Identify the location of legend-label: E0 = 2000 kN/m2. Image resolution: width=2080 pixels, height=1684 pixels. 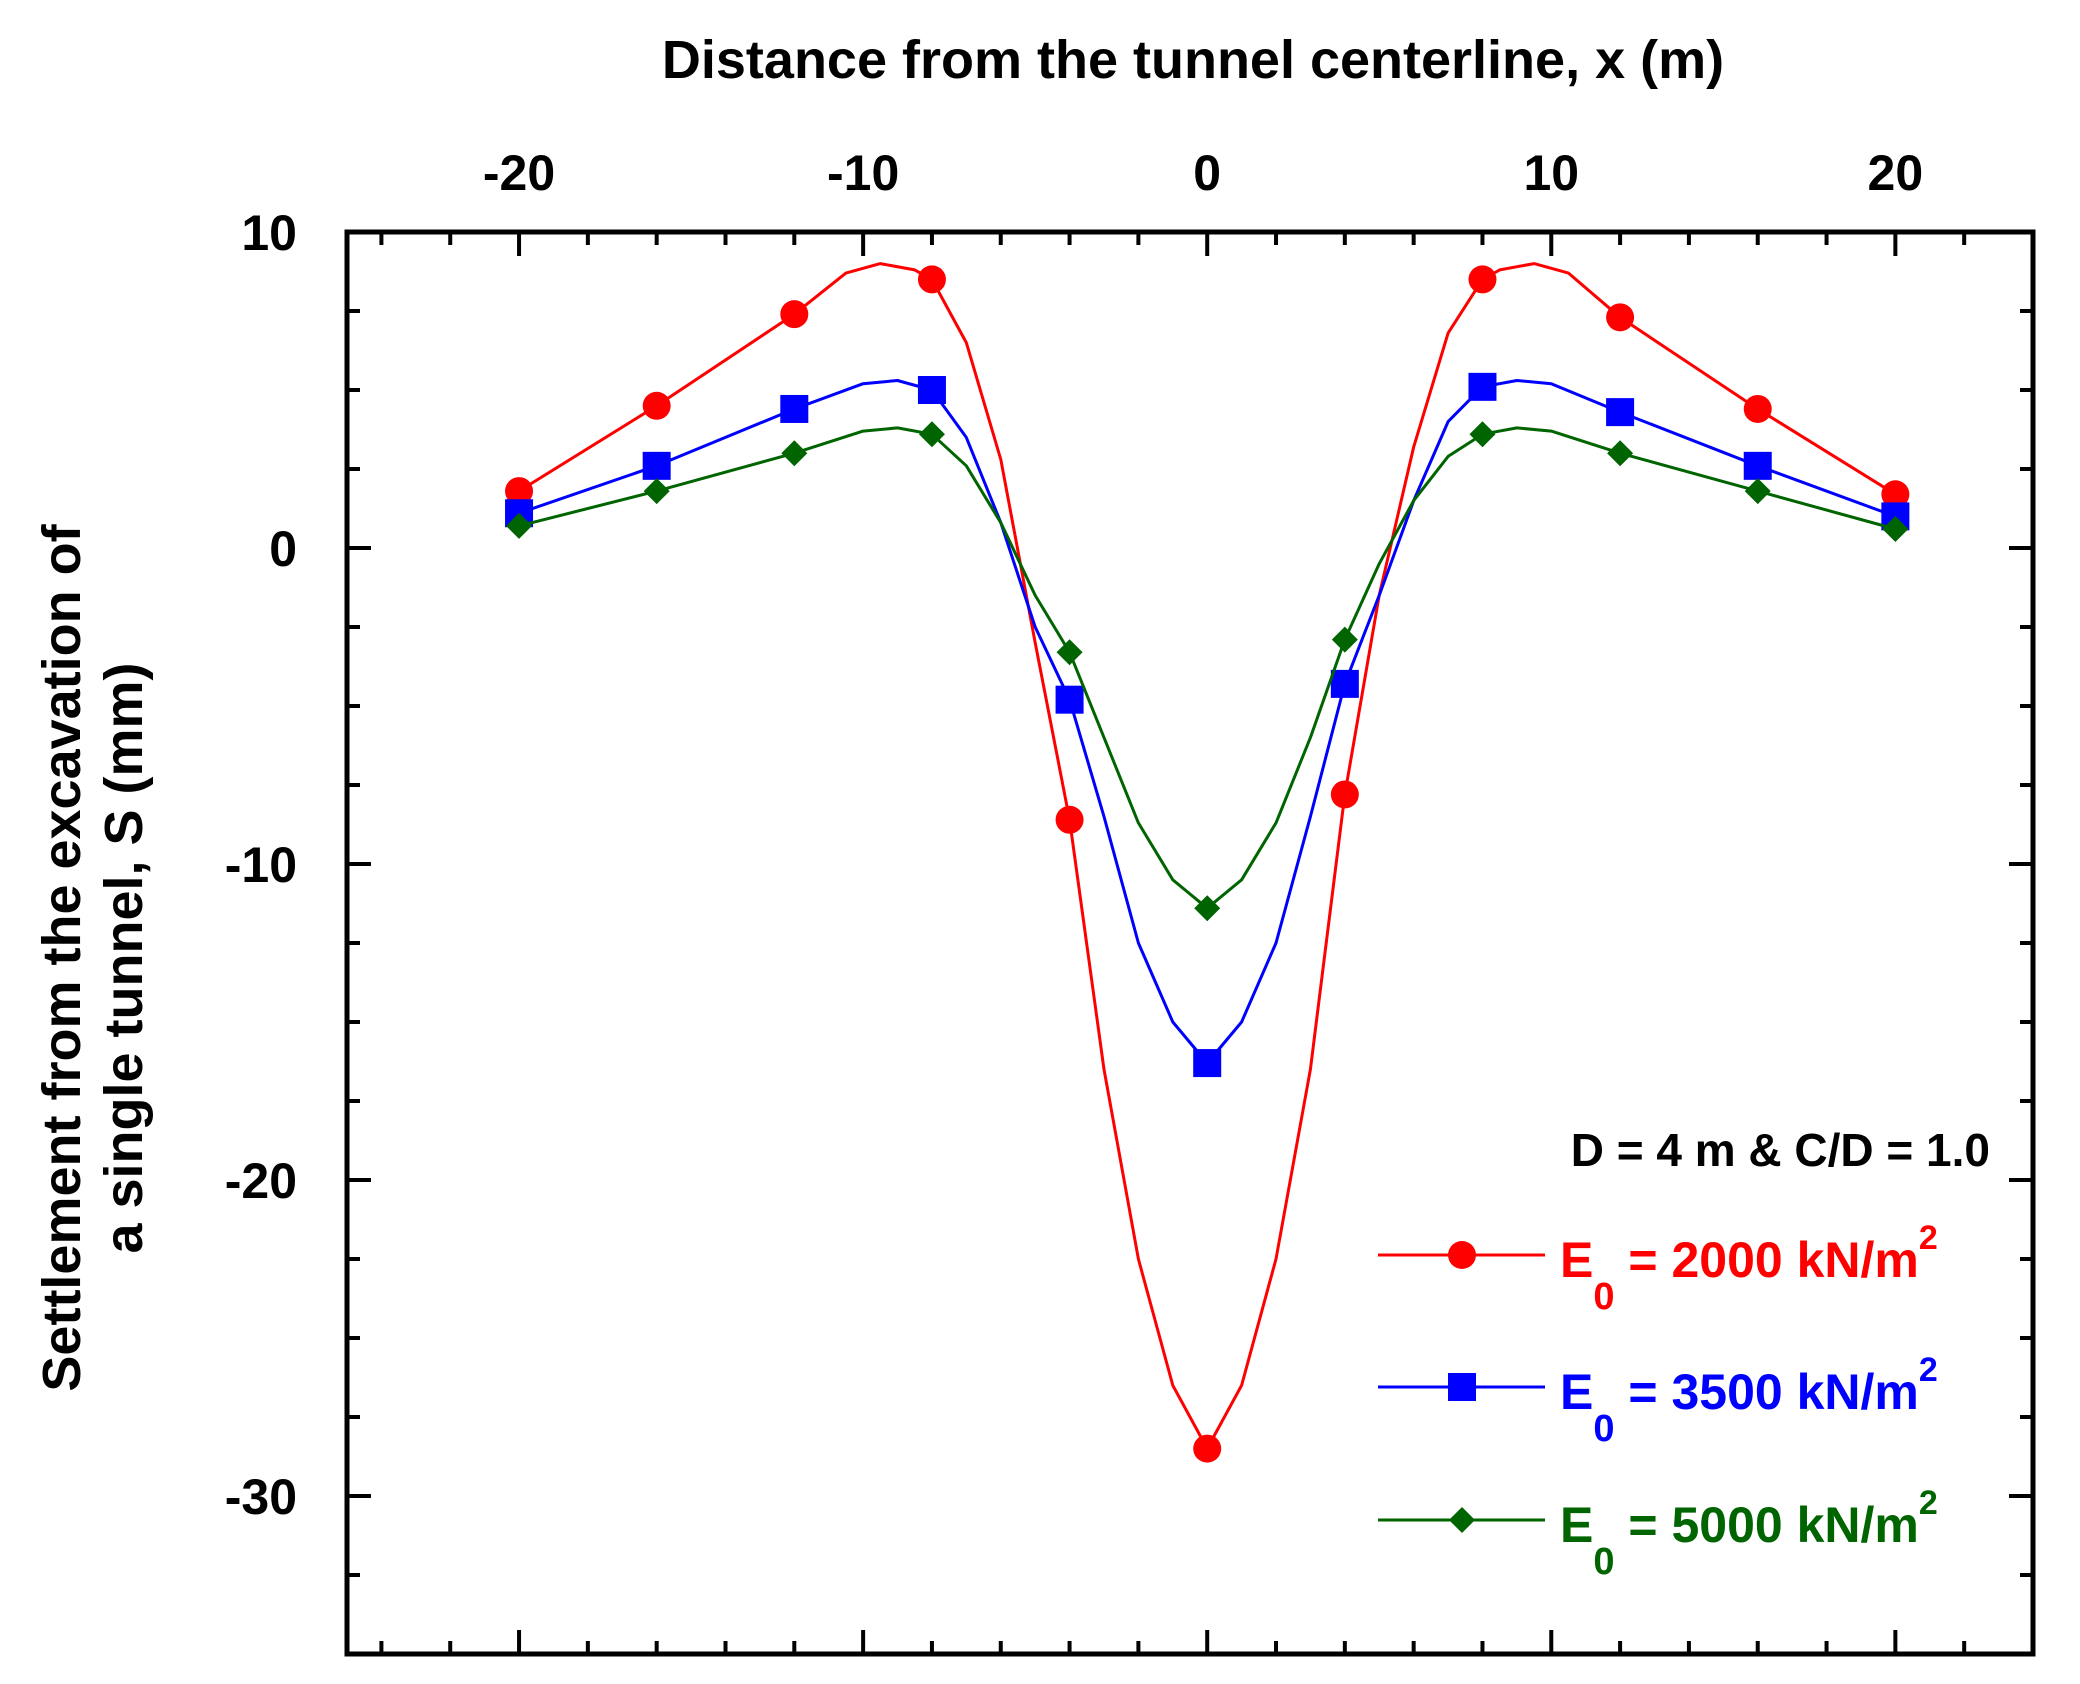
(1749, 1268).